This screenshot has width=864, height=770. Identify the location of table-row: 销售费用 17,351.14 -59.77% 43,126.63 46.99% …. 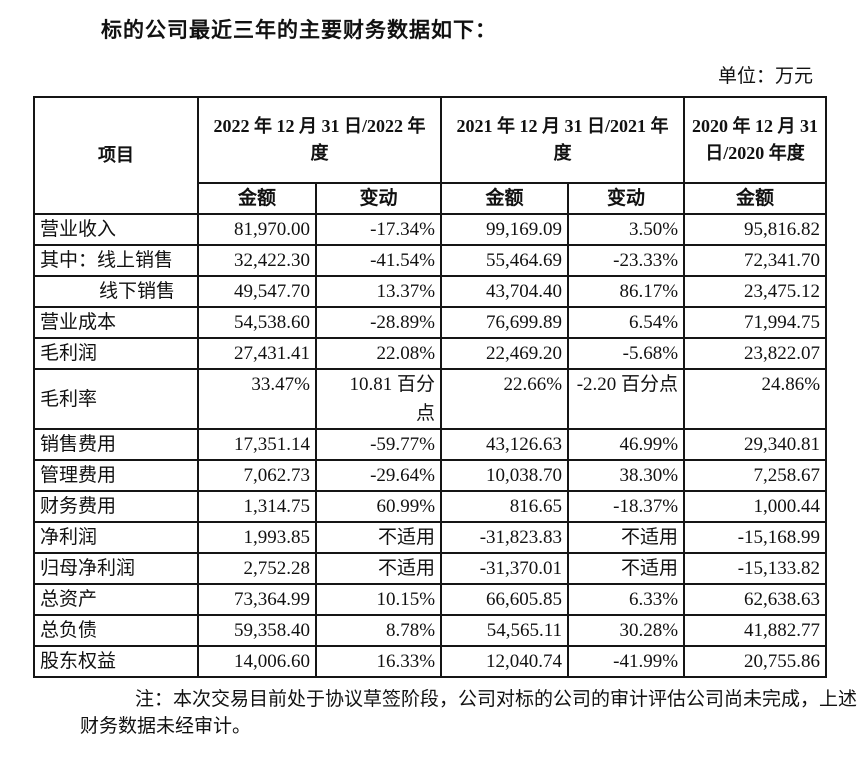
(430, 444).